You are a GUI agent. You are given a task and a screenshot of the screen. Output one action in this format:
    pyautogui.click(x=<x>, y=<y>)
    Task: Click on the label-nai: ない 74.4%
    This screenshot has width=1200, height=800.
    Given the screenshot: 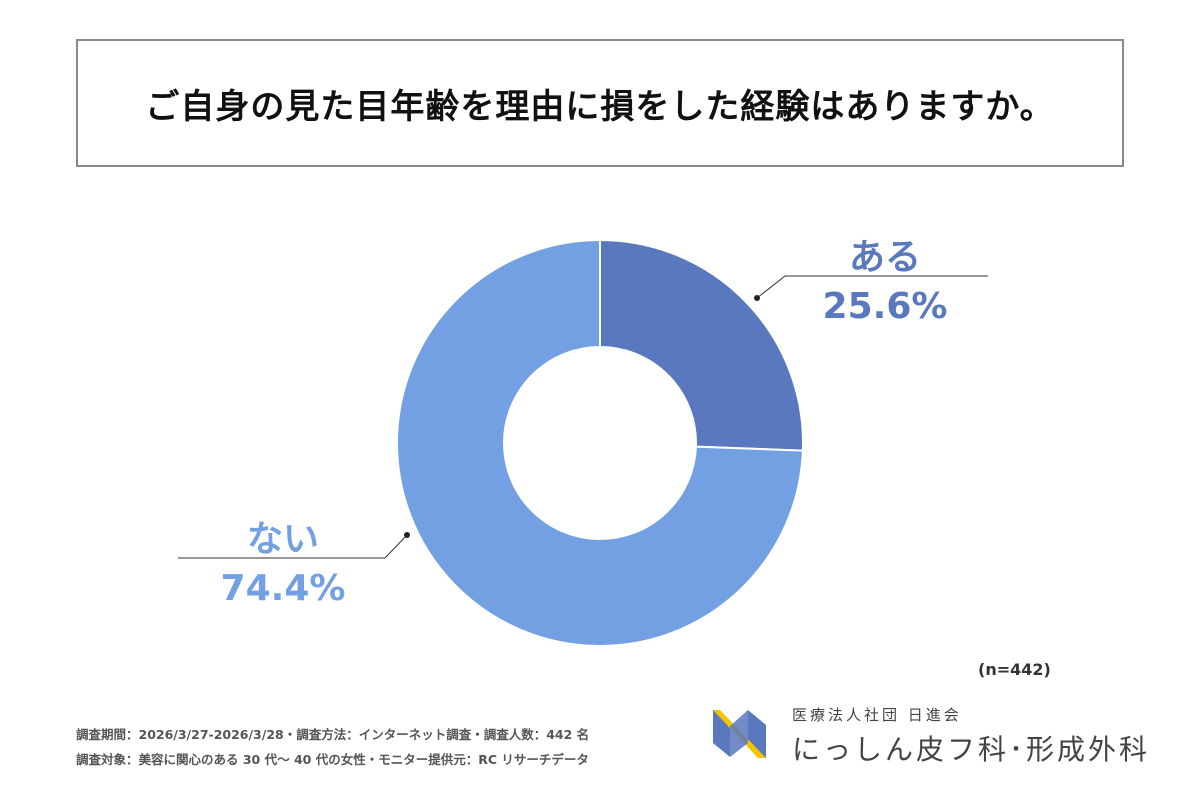 What is the action you would take?
    pyautogui.click(x=283, y=559)
    